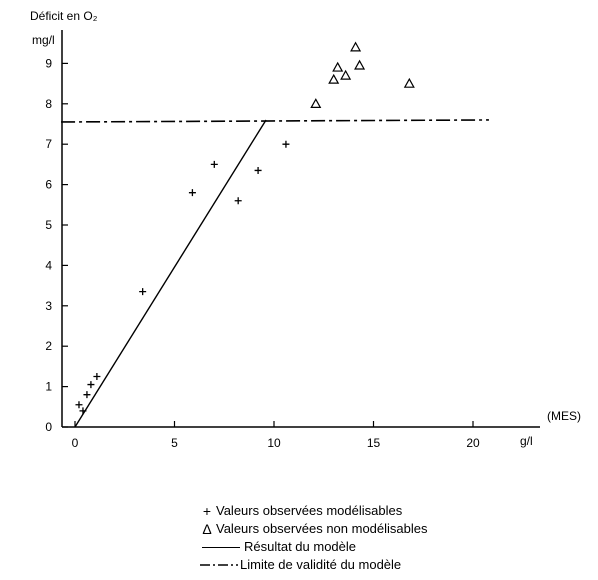  Describe the element at coordinates (48, 185) in the screenshot. I see `y-tick-label: 6` at that location.